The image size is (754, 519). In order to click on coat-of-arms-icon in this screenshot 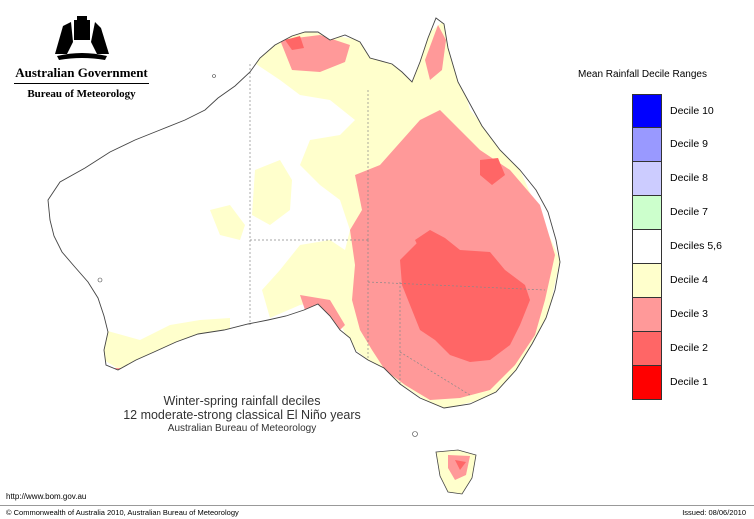, I will do `click(81, 38)`.